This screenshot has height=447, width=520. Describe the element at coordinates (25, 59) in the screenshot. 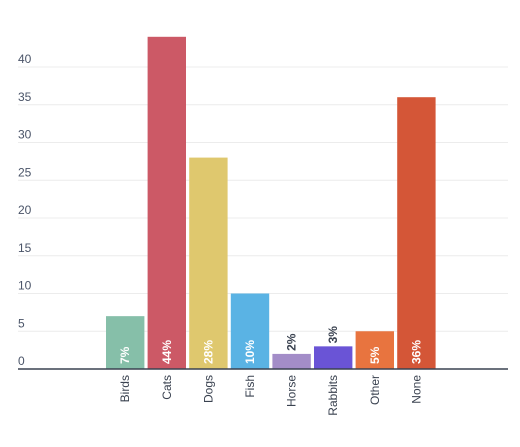

I see `y-tick-label: 40` at that location.